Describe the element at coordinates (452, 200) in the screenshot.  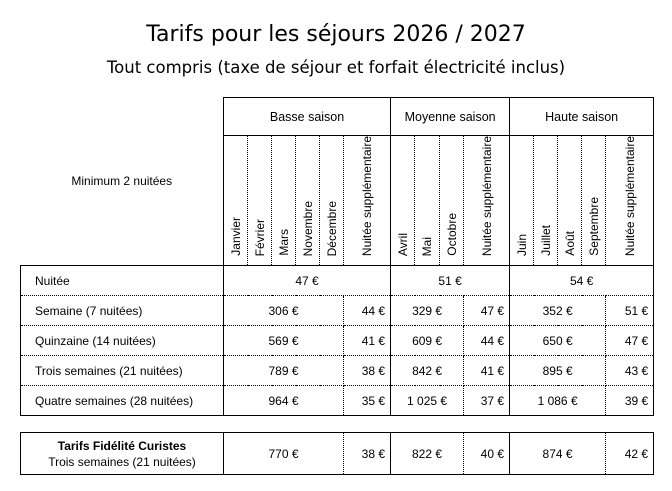
I see `month-header: Octobre` at that location.